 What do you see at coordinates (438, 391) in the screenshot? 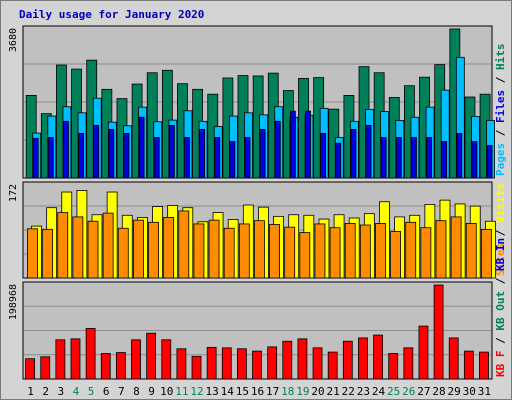
I see `day-label-28: 28` at bounding box center [438, 391].